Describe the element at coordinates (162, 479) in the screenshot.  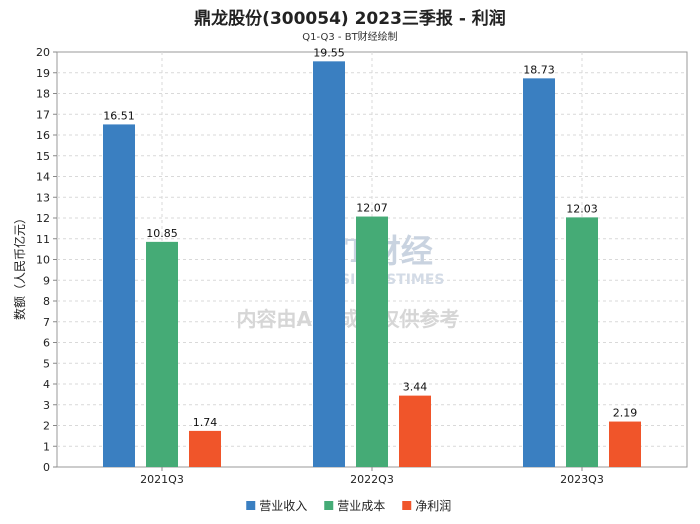
I see `x-tick-label: 2021Q3` at that location.